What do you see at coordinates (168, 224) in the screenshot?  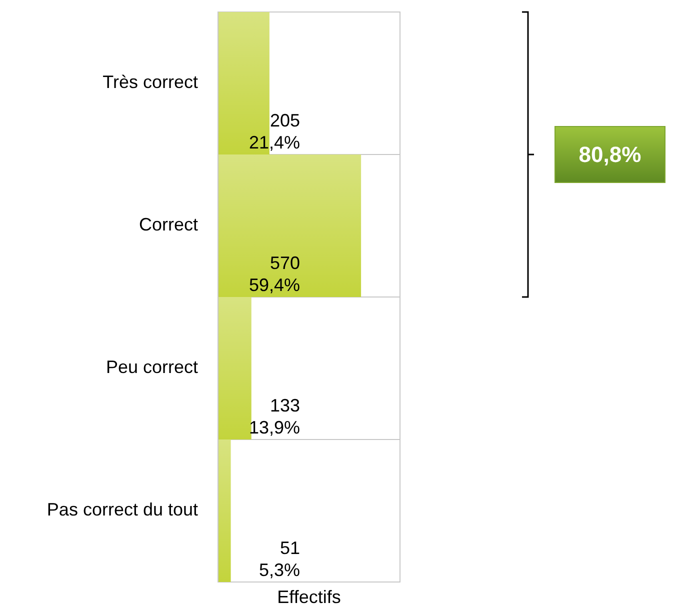 I see `y-tick-label: Correct` at bounding box center [168, 224].